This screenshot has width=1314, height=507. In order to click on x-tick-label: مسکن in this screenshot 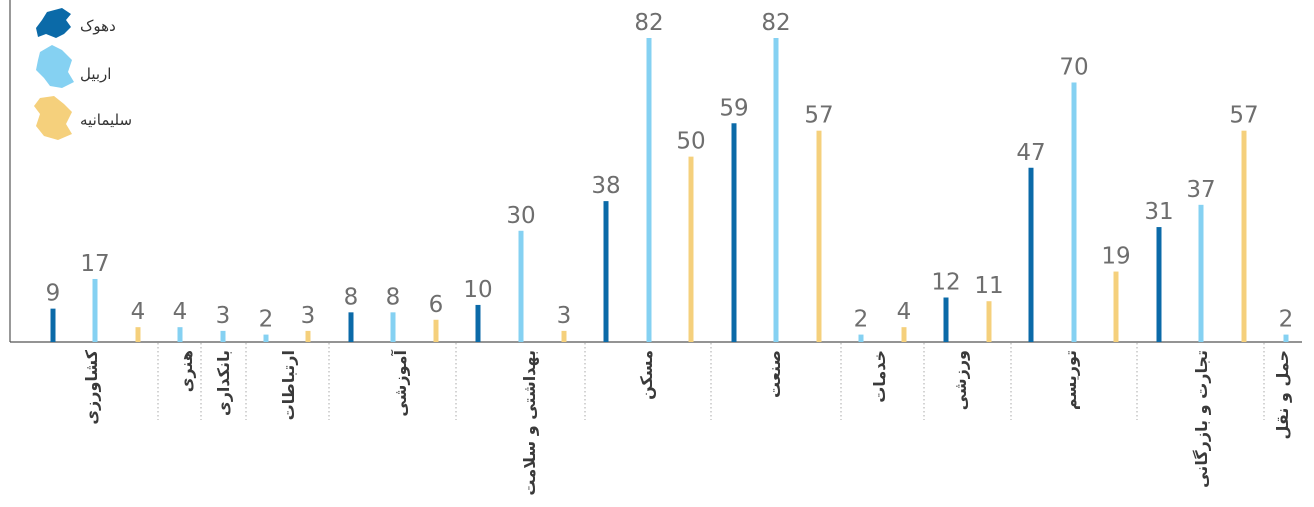, I will do `click(646, 375)`.